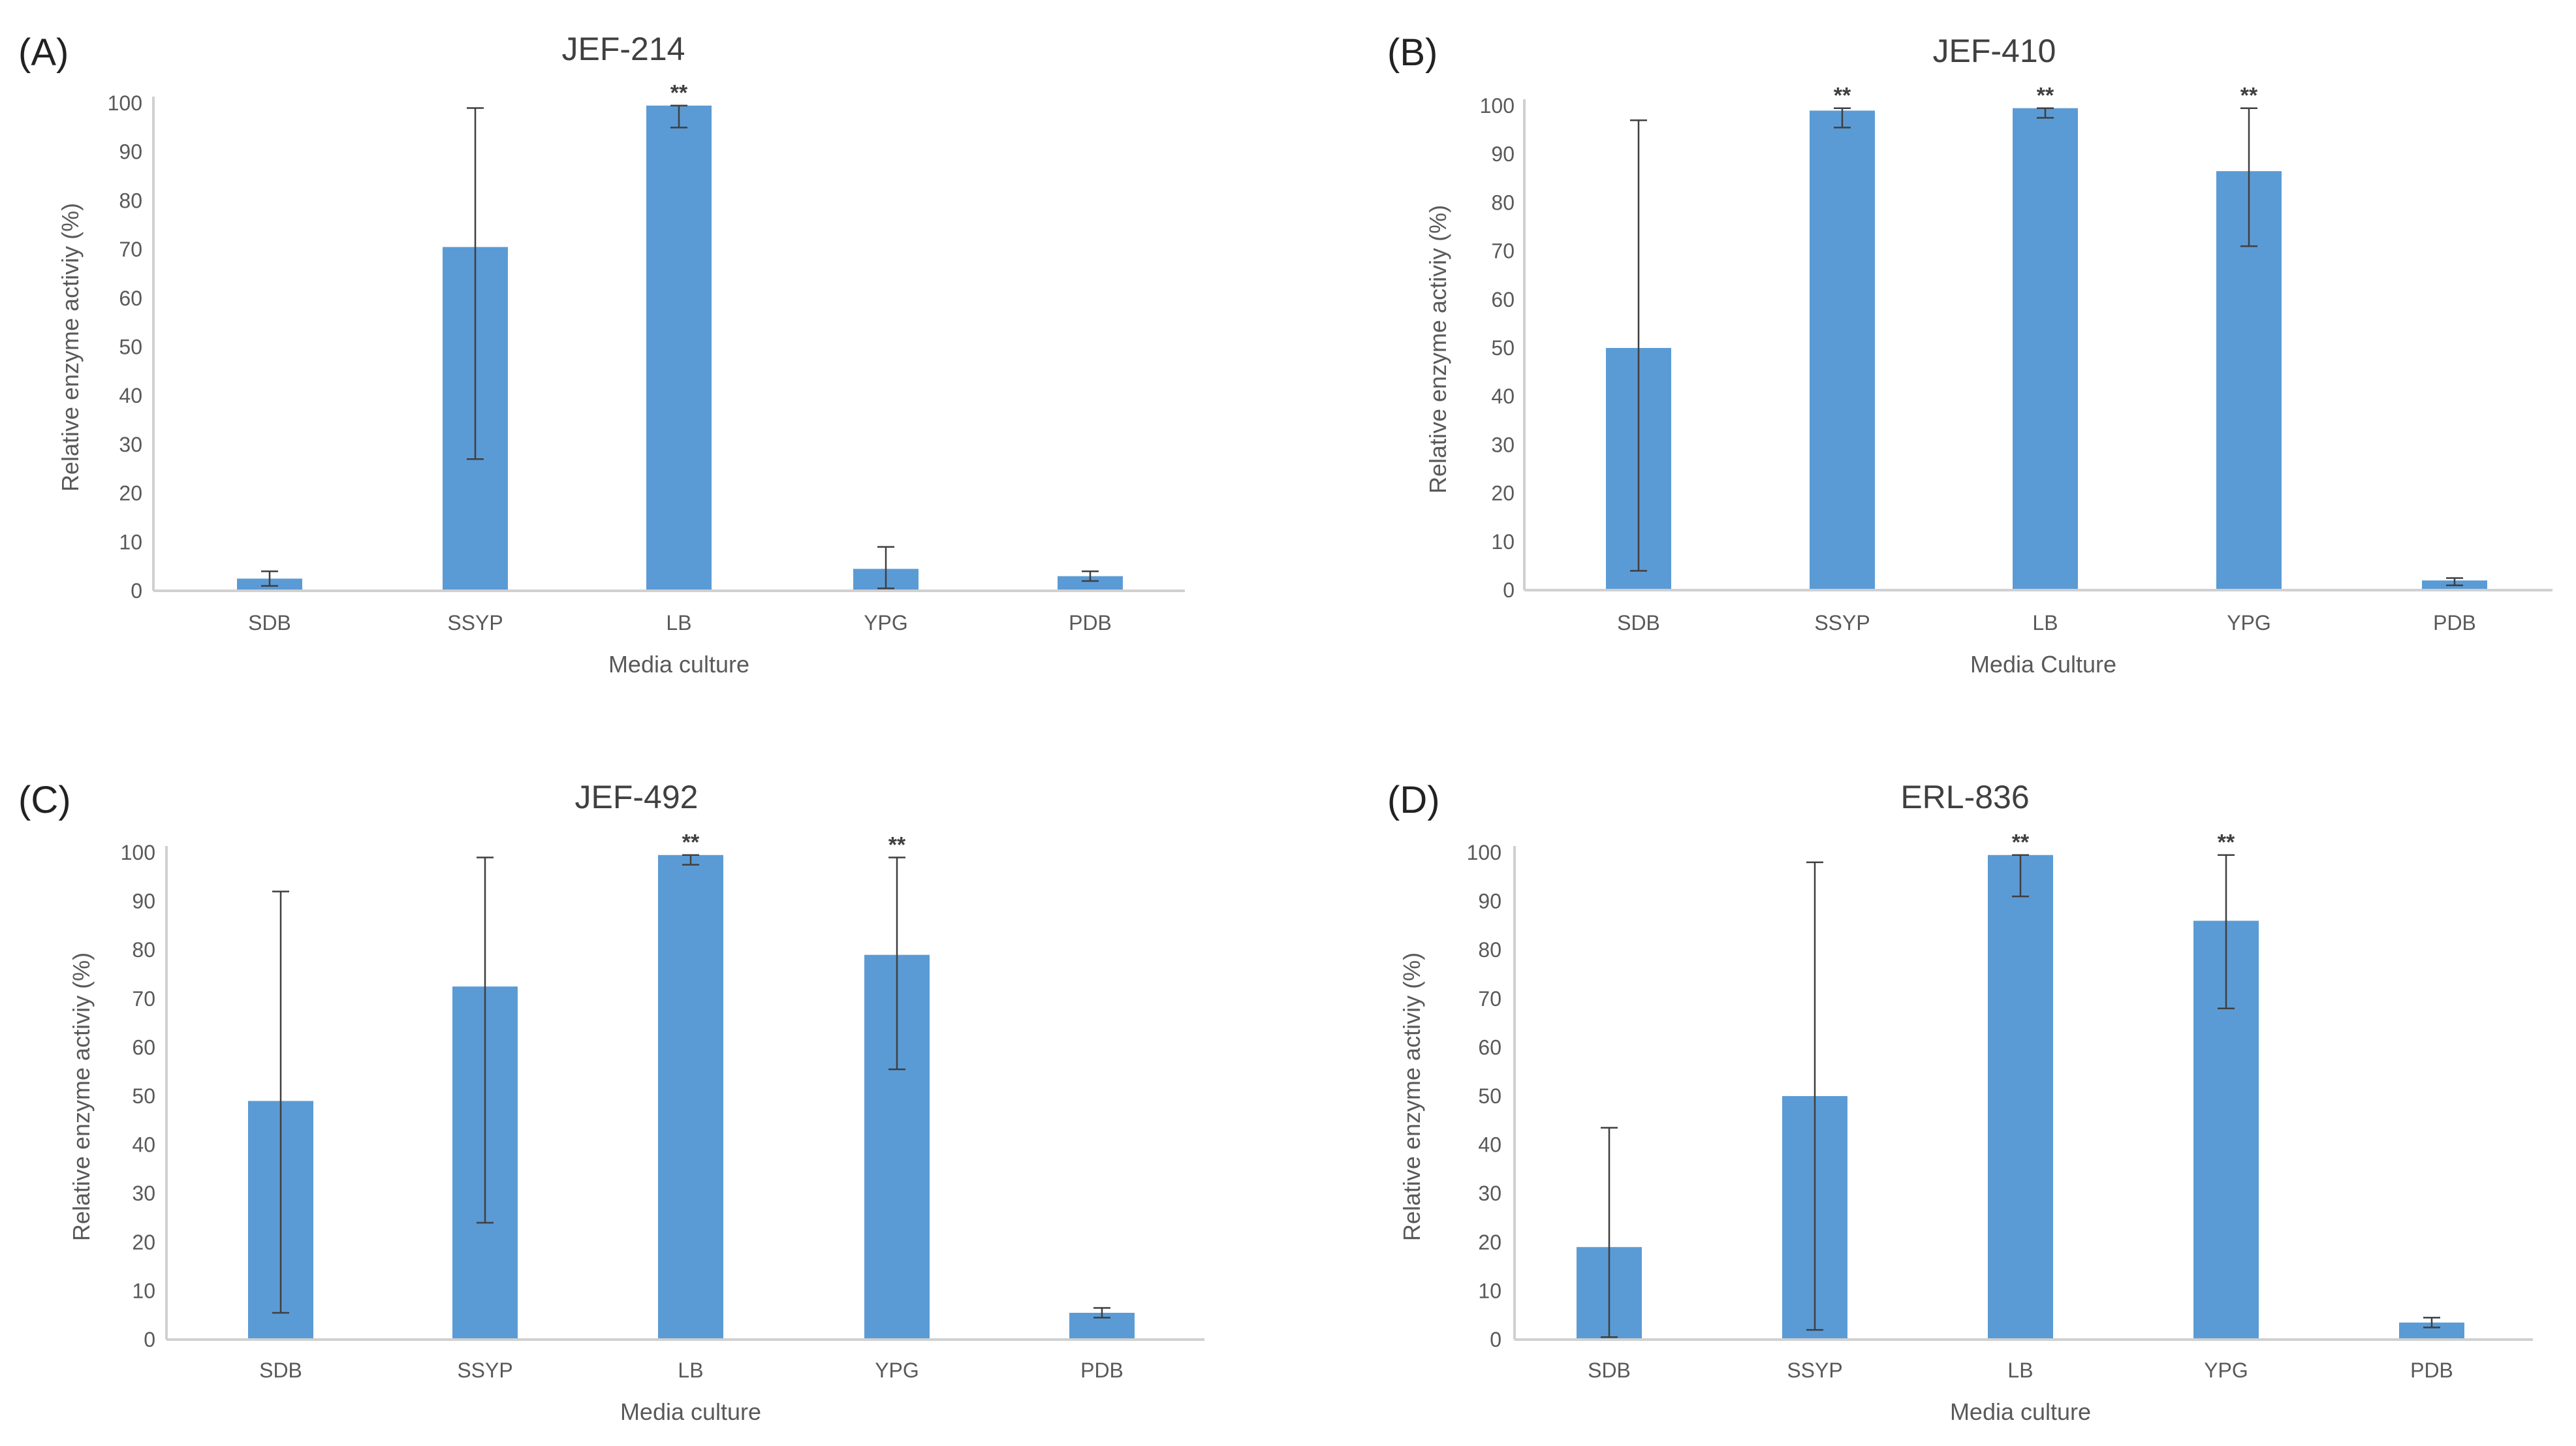  What do you see at coordinates (2043, 665) in the screenshot?
I see `x-axis-title: Media Culture` at bounding box center [2043, 665].